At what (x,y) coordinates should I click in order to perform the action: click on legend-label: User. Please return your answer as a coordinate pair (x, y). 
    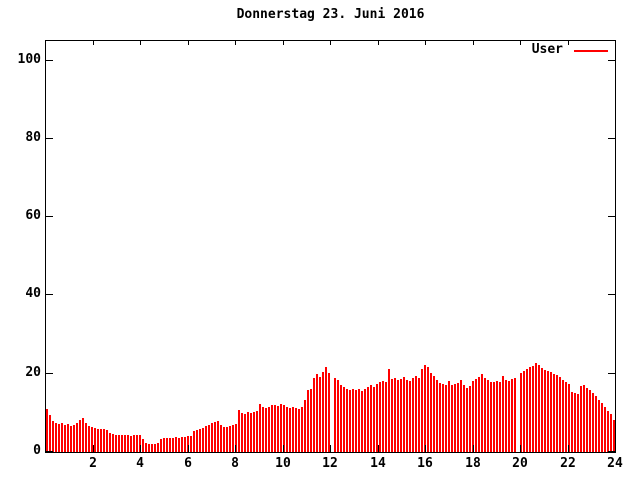
    Looking at the image, I should click on (547, 49).